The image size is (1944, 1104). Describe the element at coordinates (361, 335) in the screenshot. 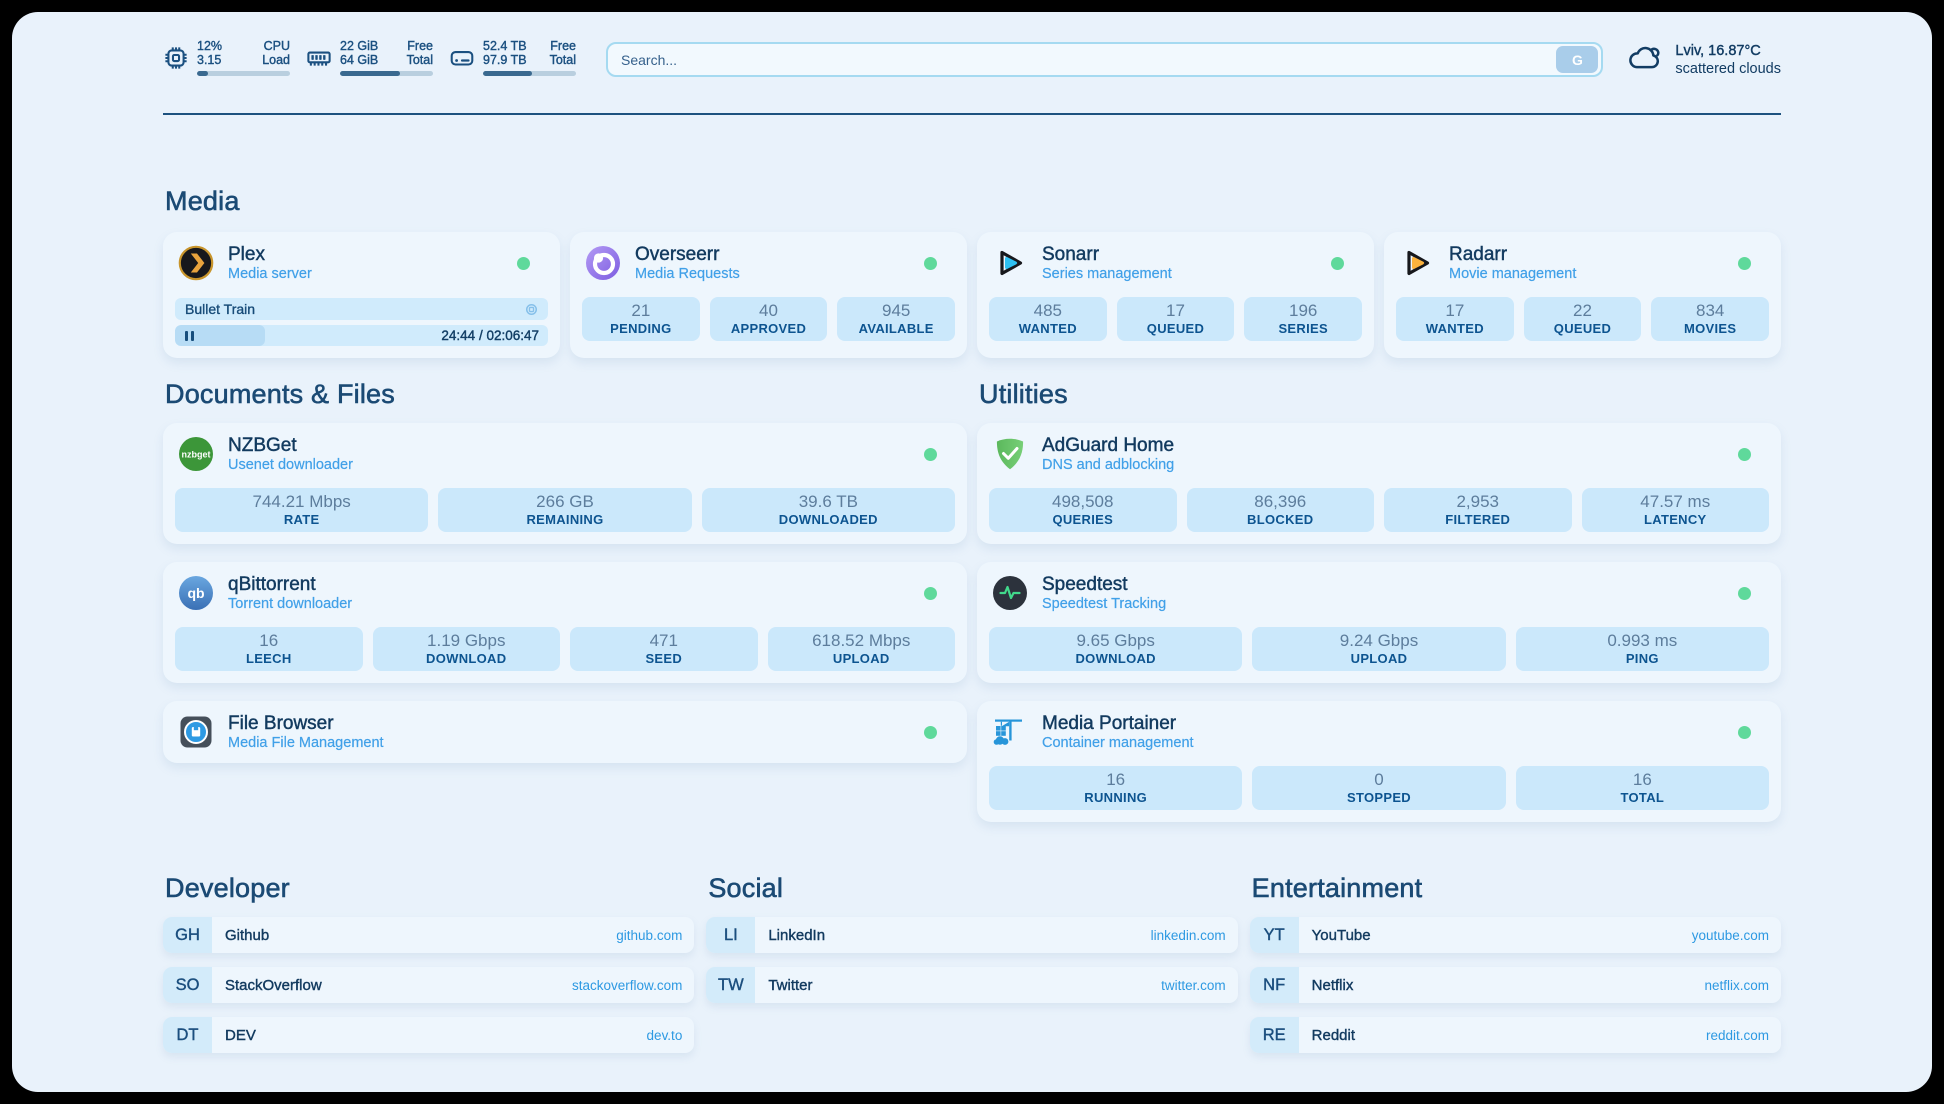

I see `playback-progress: 24:44 / 02:06:47` at that location.